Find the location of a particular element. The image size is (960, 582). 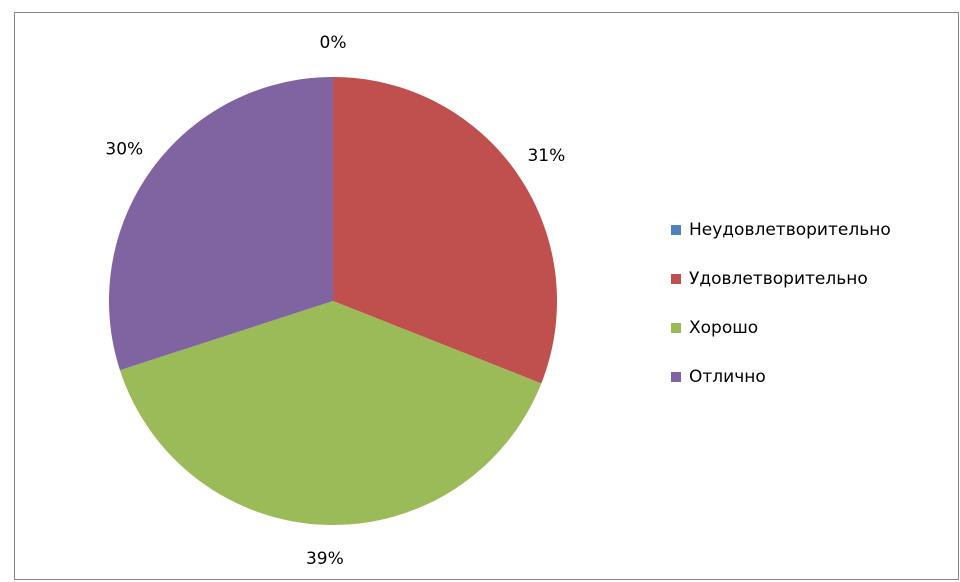

legend-label: Хорошо is located at coordinates (723, 328).